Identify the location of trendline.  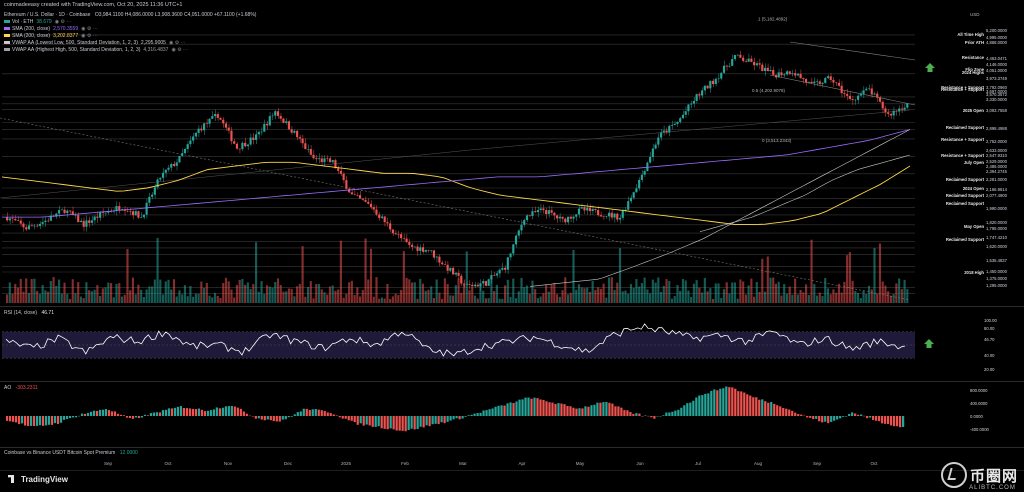
(690, 130).